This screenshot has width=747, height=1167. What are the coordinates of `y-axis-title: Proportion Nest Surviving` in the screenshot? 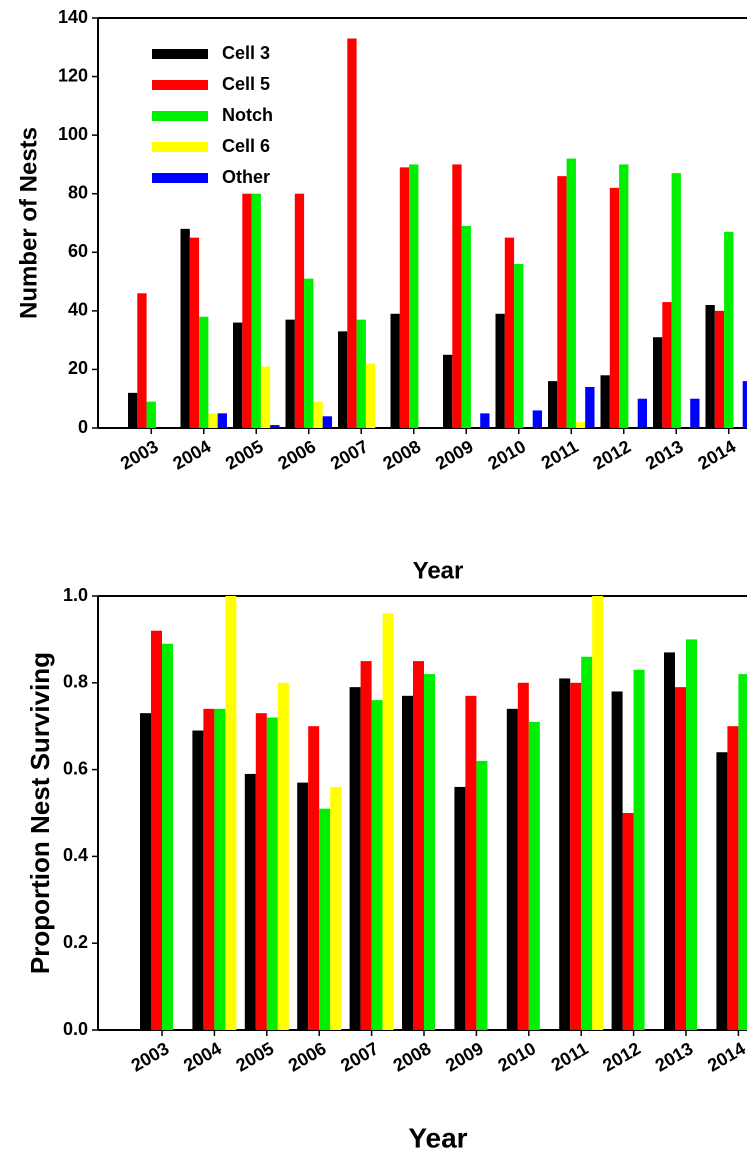 It's located at (40, 813).